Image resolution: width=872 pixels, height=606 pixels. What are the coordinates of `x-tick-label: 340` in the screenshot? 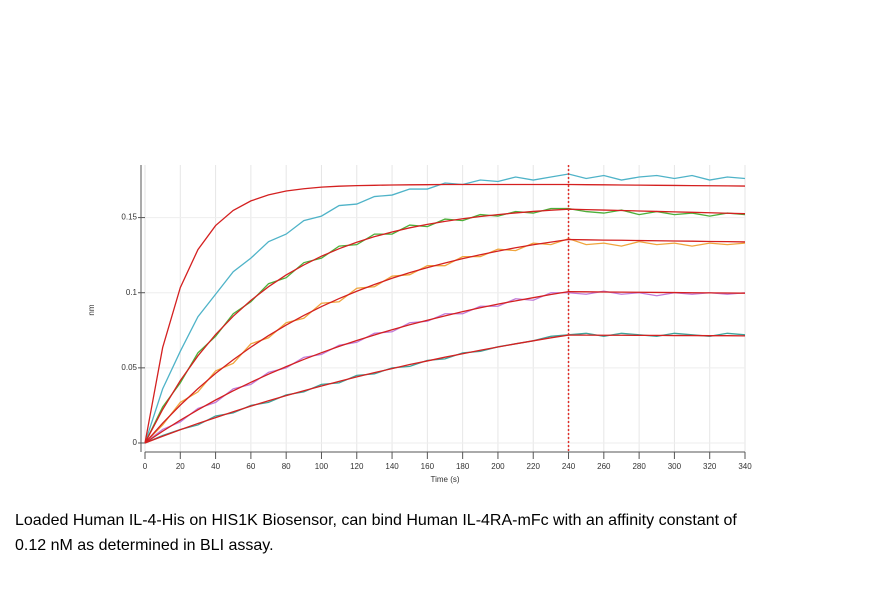 It's located at (745, 466).